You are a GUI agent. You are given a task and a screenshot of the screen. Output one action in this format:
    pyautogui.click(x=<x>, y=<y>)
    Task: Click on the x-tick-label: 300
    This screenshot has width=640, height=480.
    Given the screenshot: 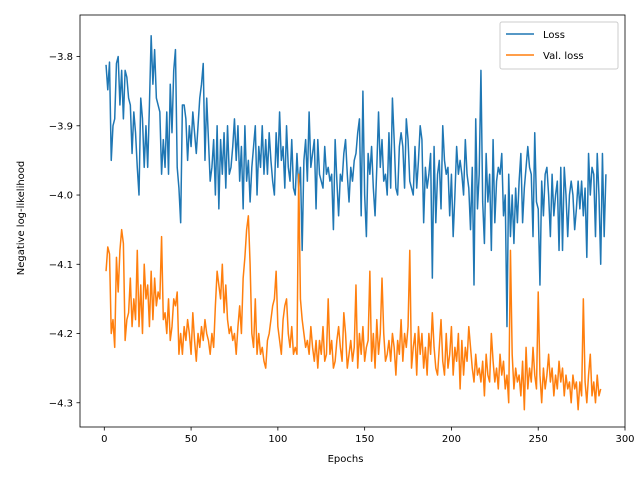 What is the action you would take?
    pyautogui.click(x=624, y=439)
    